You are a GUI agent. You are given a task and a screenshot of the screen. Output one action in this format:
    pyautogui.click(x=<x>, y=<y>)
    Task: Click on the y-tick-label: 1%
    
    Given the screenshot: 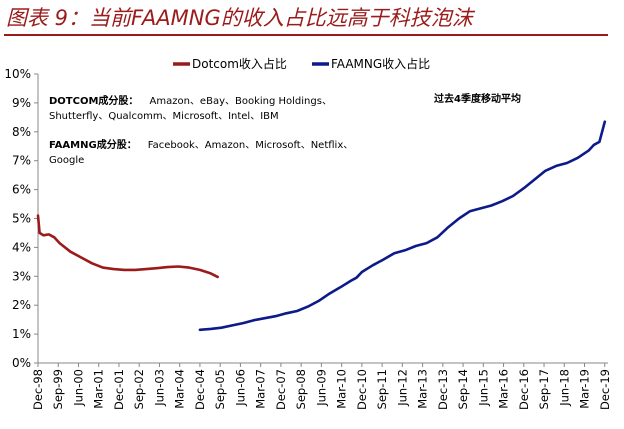 What is the action you would take?
    pyautogui.click(x=21, y=334)
    